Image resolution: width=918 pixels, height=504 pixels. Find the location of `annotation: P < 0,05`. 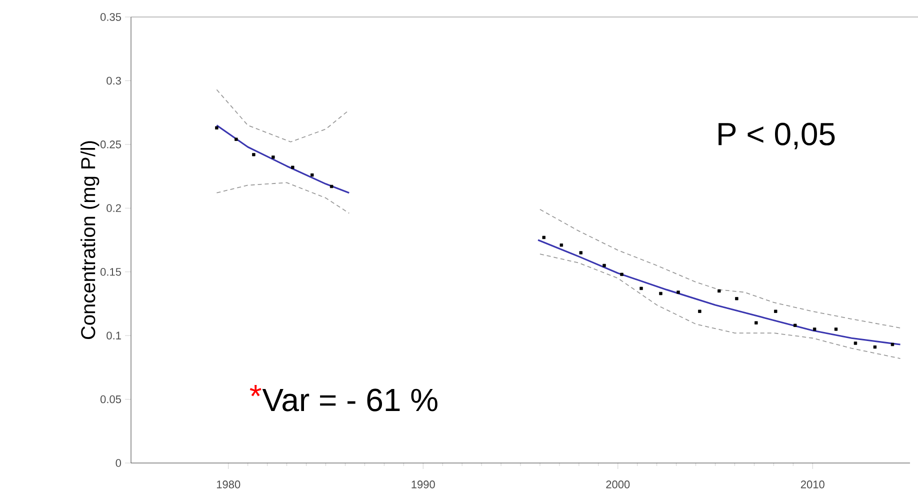

annotation: P < 0,05 is located at coordinates (776, 136).